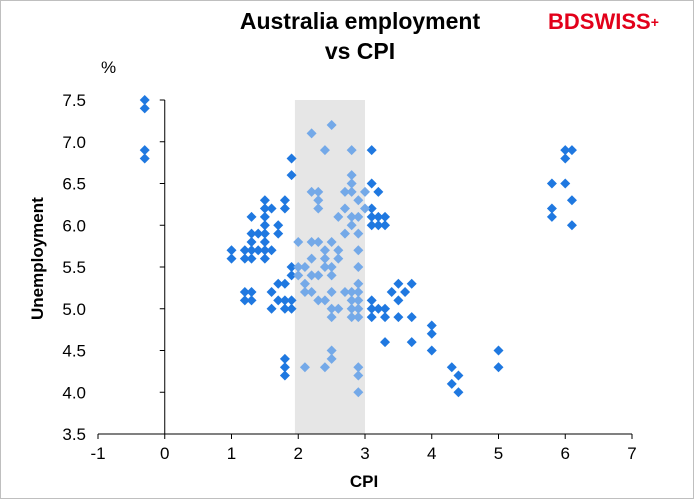 The image size is (694, 499). What do you see at coordinates (74, 225) in the screenshot?
I see `y-tick-label: 6.0` at bounding box center [74, 225].